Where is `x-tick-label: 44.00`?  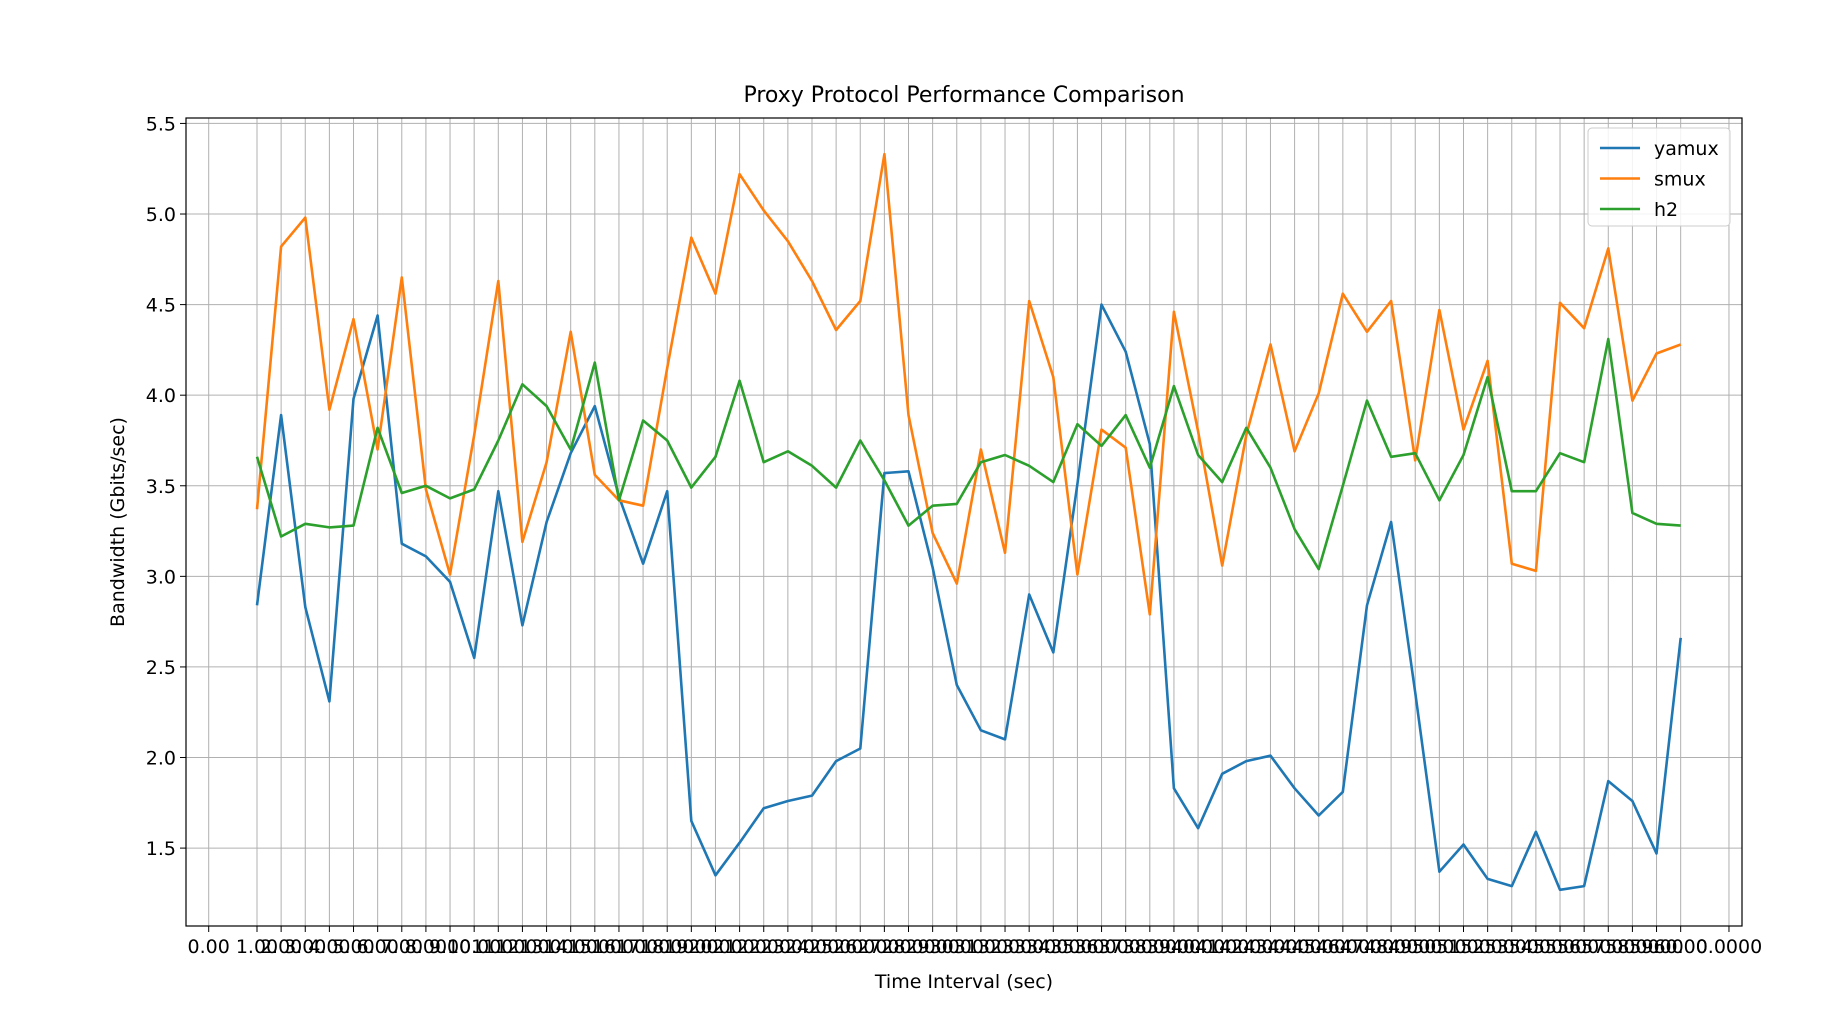
x-tick-label: 44.00 is located at coordinates (1294, 947).